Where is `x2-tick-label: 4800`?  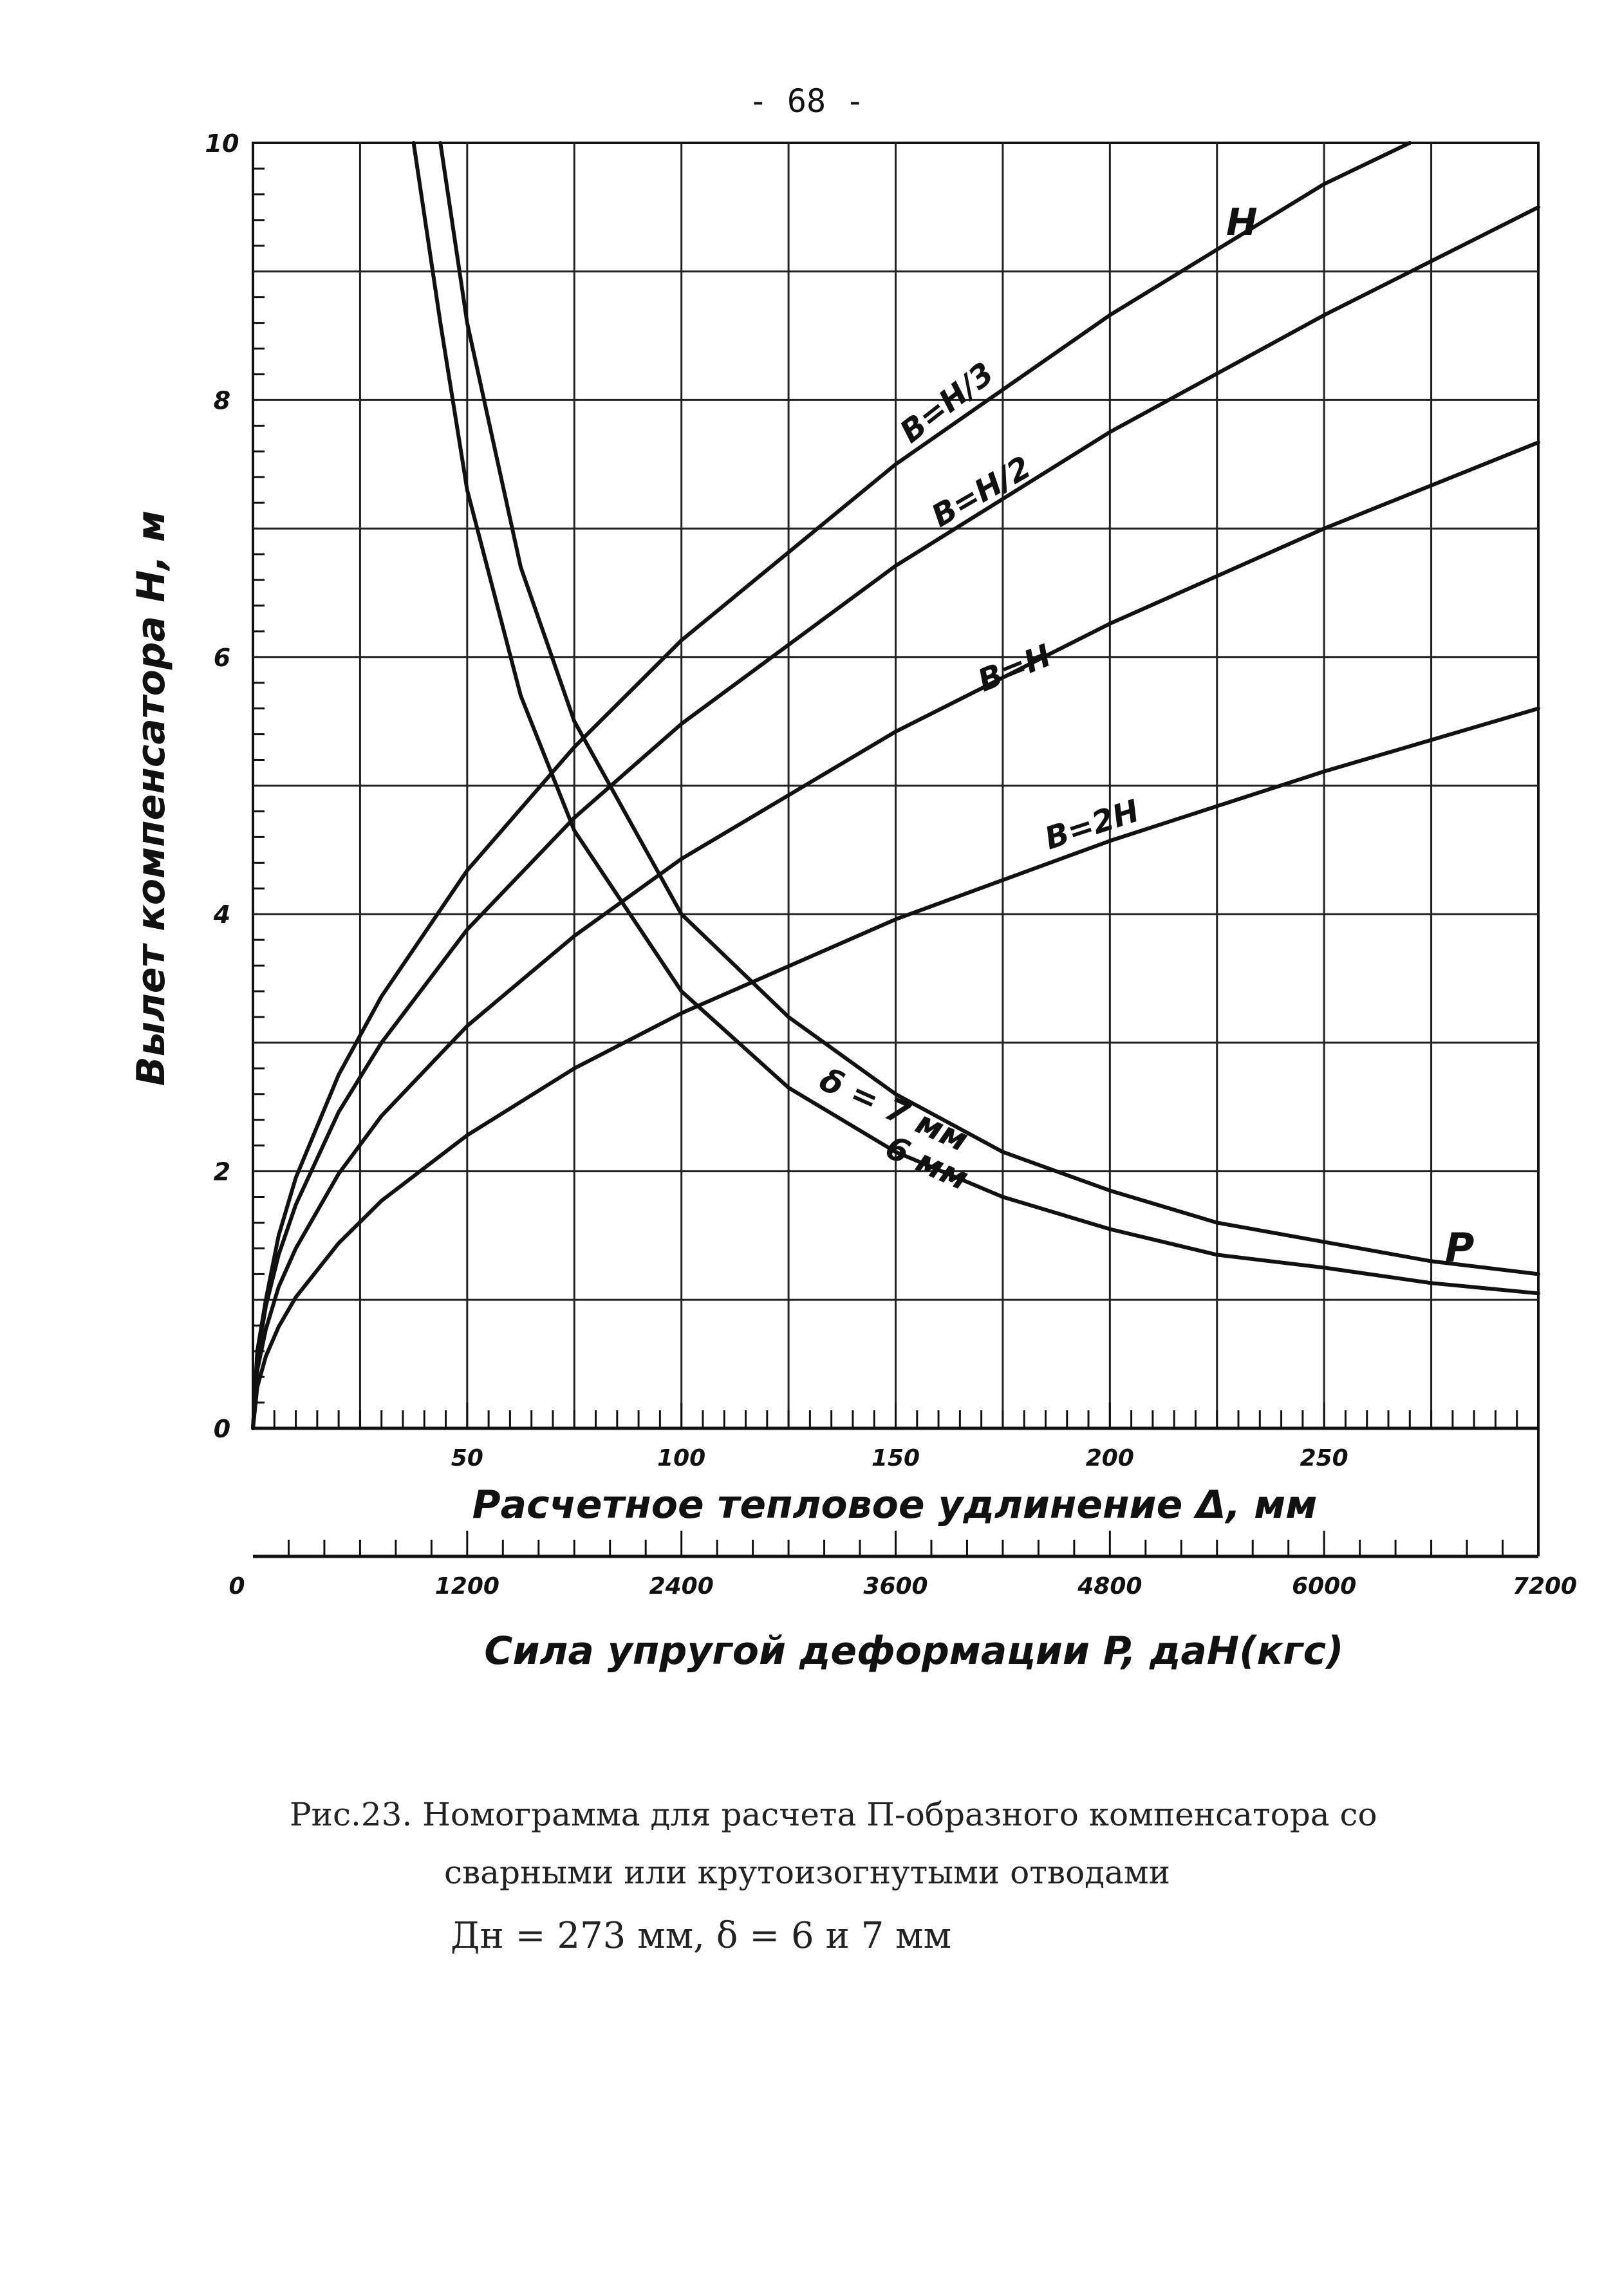 x2-tick-label: 4800 is located at coordinates (1110, 1586).